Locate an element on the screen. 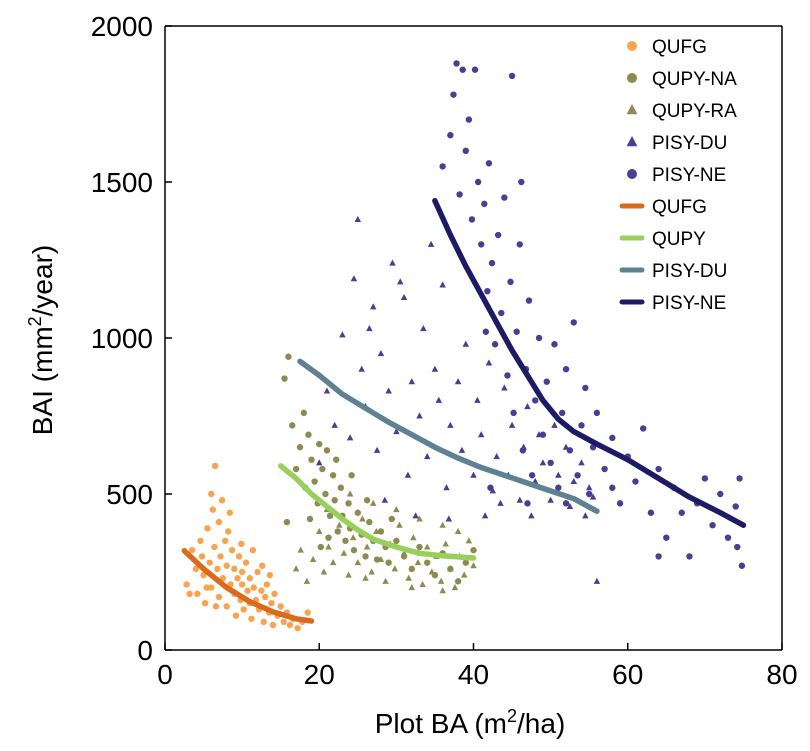 Image resolution: width=810 pixels, height=751 pixels. legend-label-fit-qufg: QUFG is located at coordinates (679, 207).